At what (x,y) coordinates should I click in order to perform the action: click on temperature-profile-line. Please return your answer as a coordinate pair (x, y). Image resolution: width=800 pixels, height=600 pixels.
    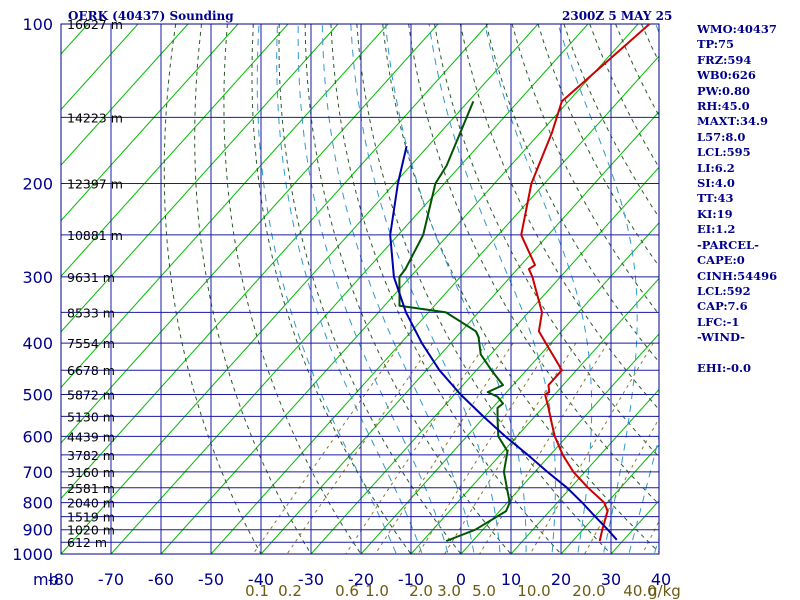
    Looking at the image, I should click on (585, 283).